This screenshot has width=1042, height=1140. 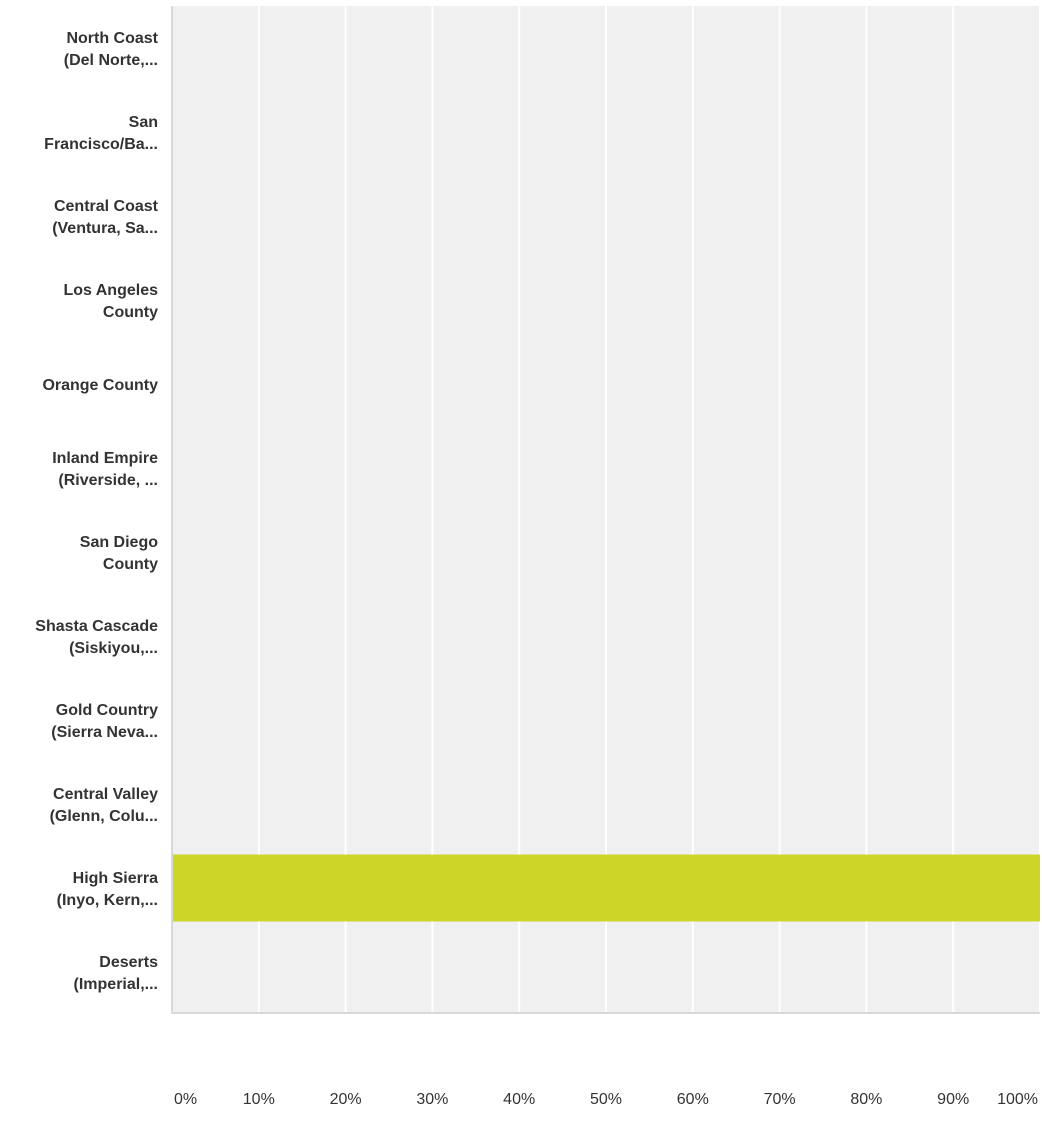 I want to click on x-tick-label-90: 90%, so click(x=953, y=1099).